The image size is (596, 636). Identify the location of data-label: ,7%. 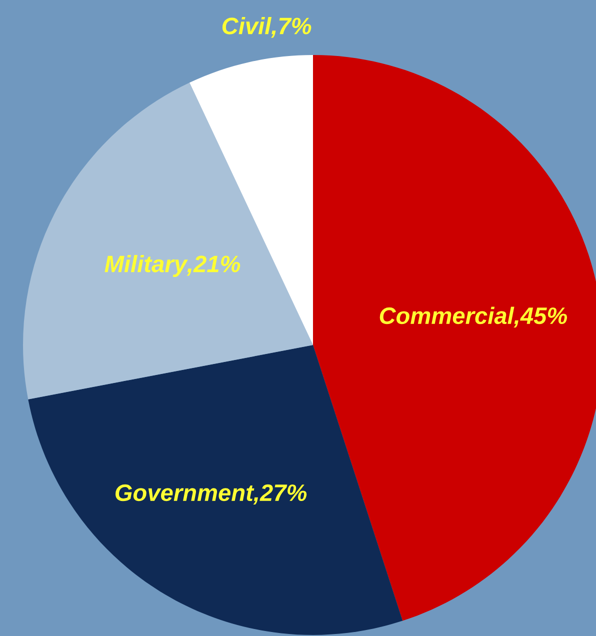
(291, 28).